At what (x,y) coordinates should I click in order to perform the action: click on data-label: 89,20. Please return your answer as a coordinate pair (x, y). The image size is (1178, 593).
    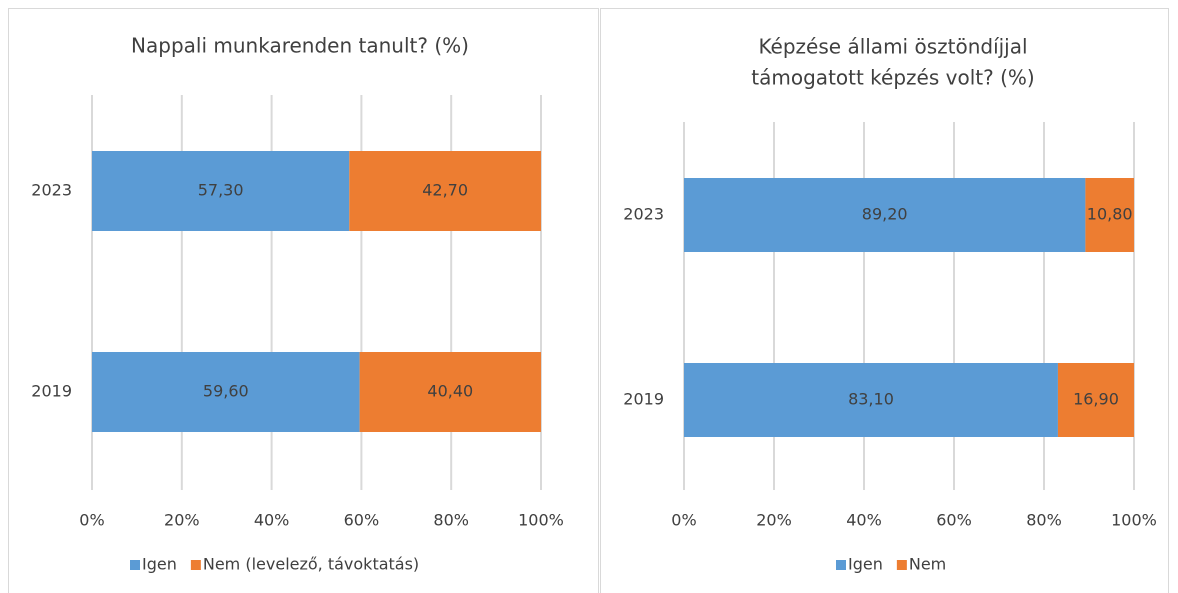
    Looking at the image, I should click on (885, 214).